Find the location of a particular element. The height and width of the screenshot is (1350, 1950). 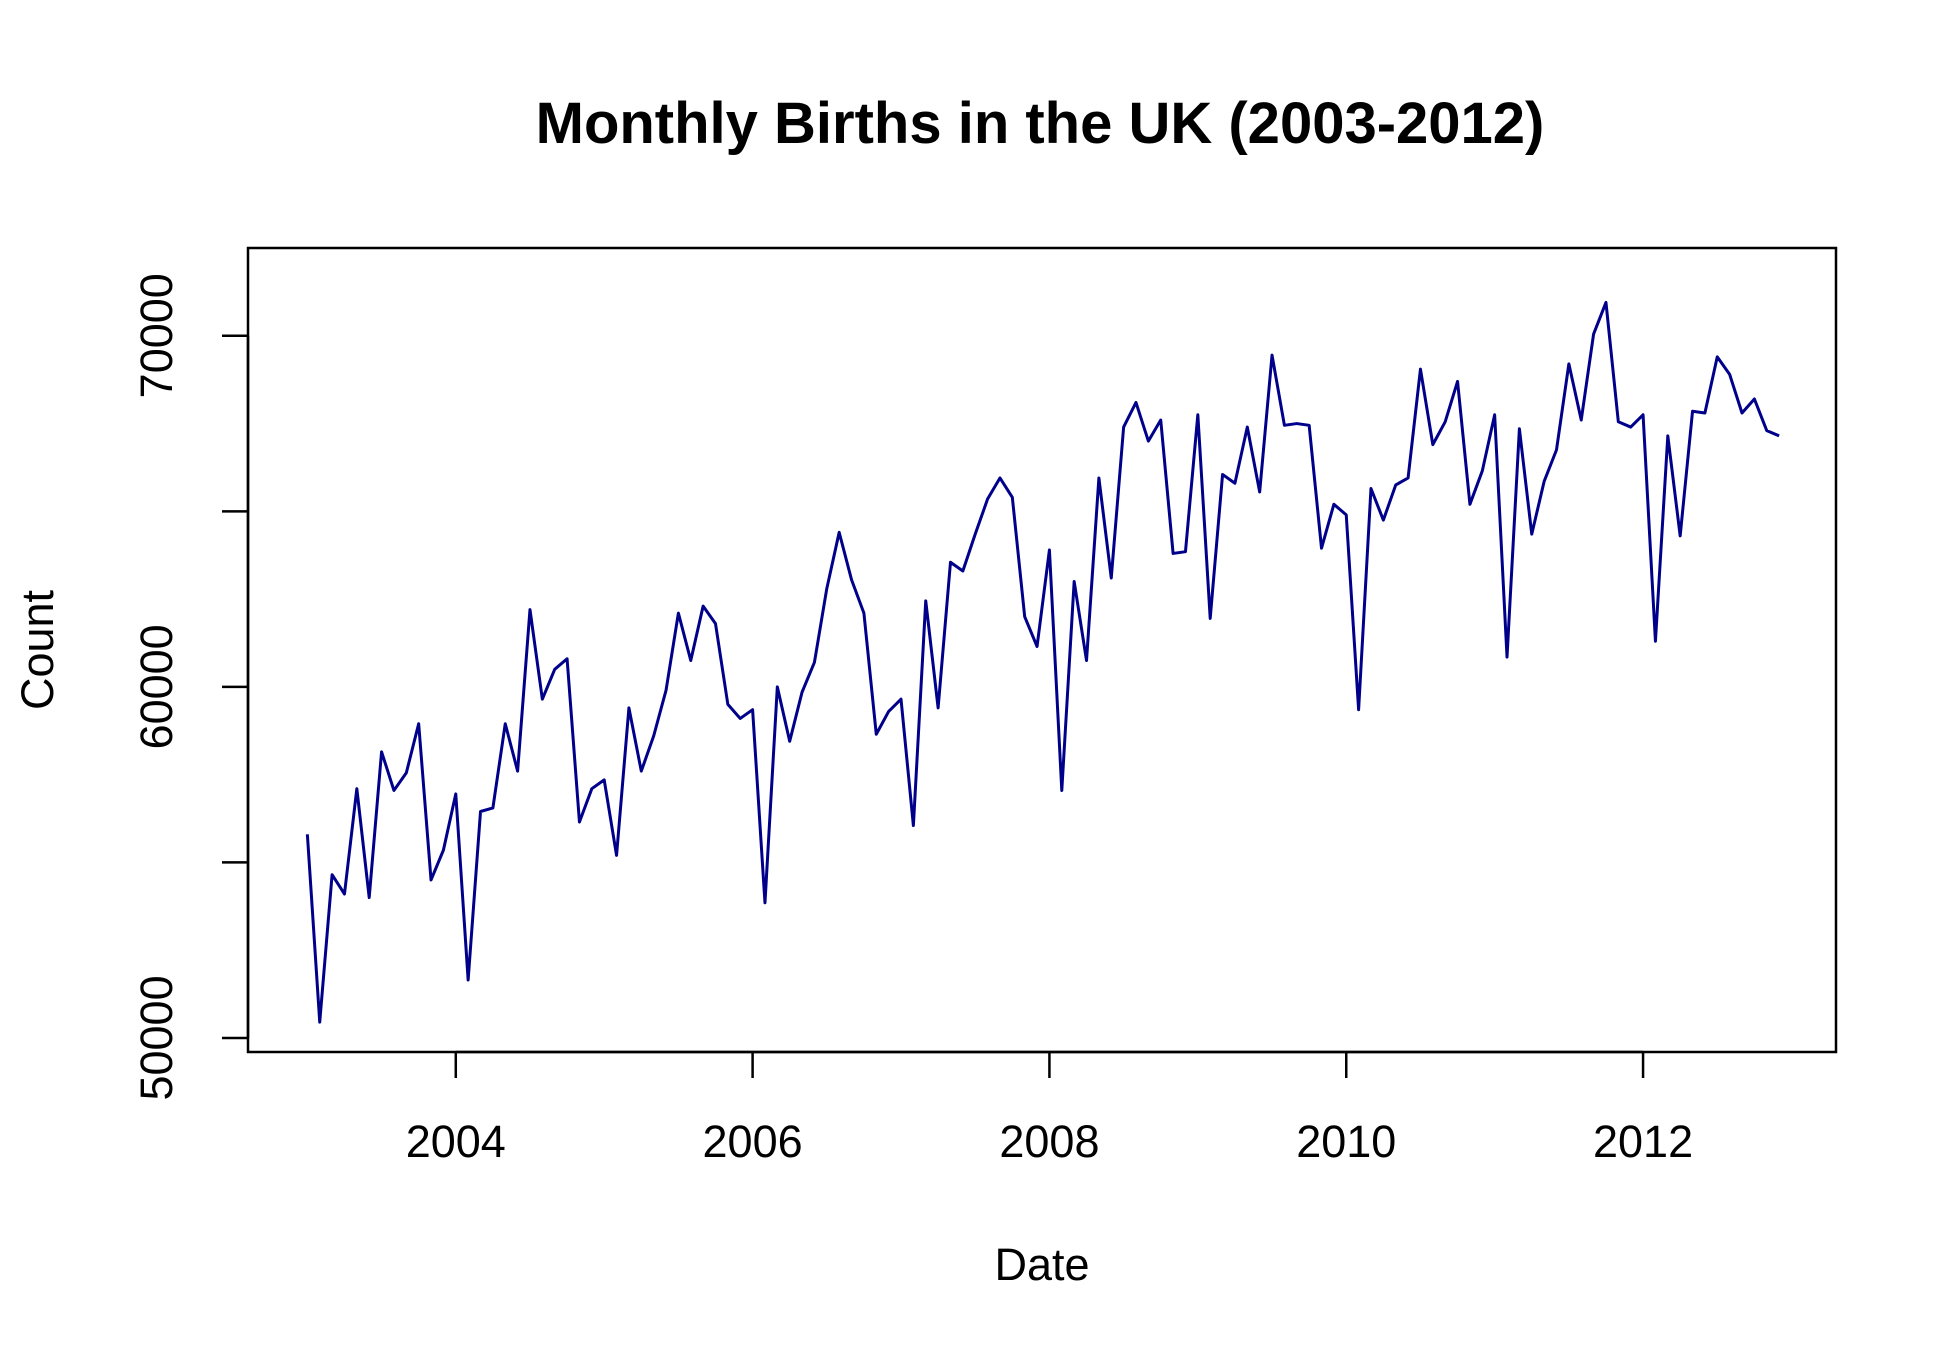

y-tick-label: 70000 is located at coordinates (156, 335).